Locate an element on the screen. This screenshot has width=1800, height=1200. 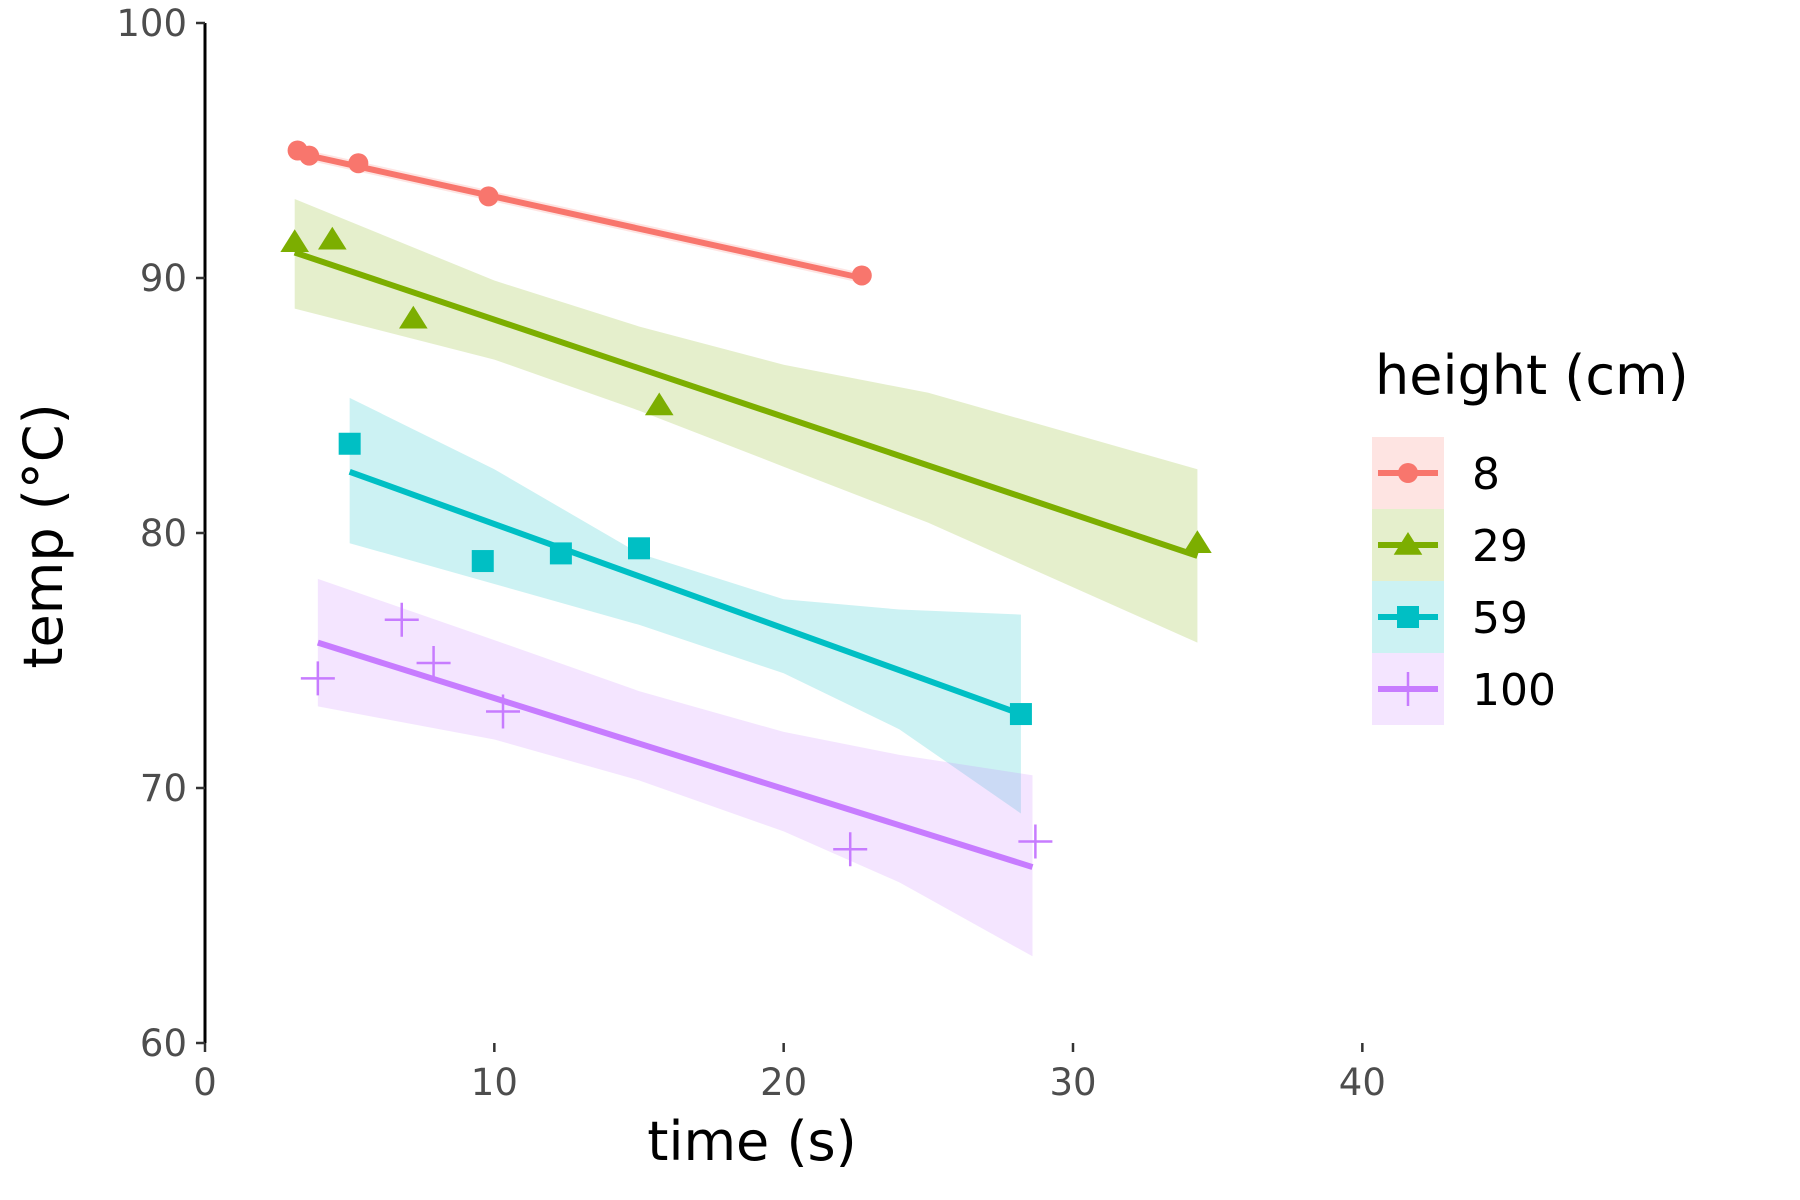
legend: 8 29 59 100 is located at coordinates (1464, 581).